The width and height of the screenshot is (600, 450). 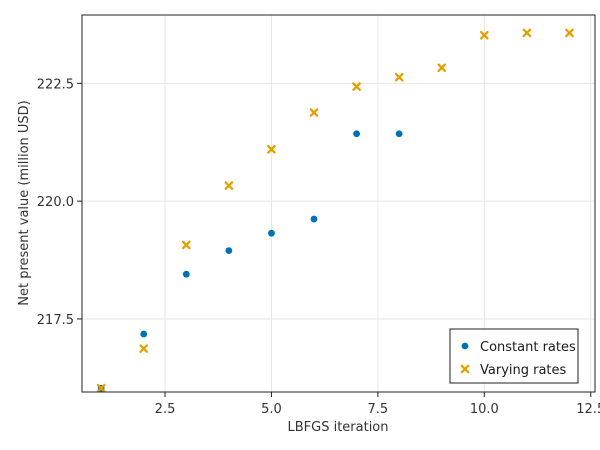 I want to click on x-tick-label: 2.5, so click(x=165, y=409).